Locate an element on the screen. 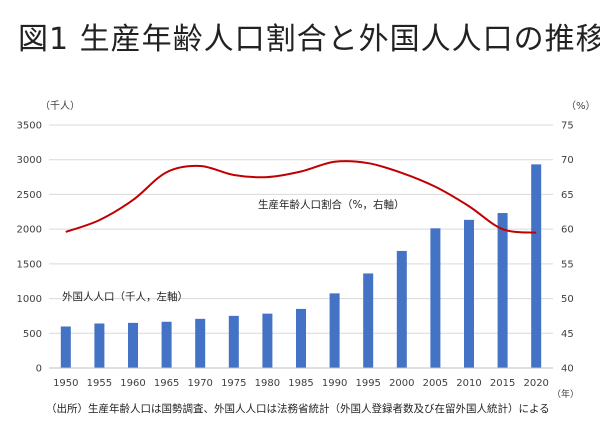  line-series-label: 生産年齢人口割合（%，右軸） is located at coordinates (331, 204).